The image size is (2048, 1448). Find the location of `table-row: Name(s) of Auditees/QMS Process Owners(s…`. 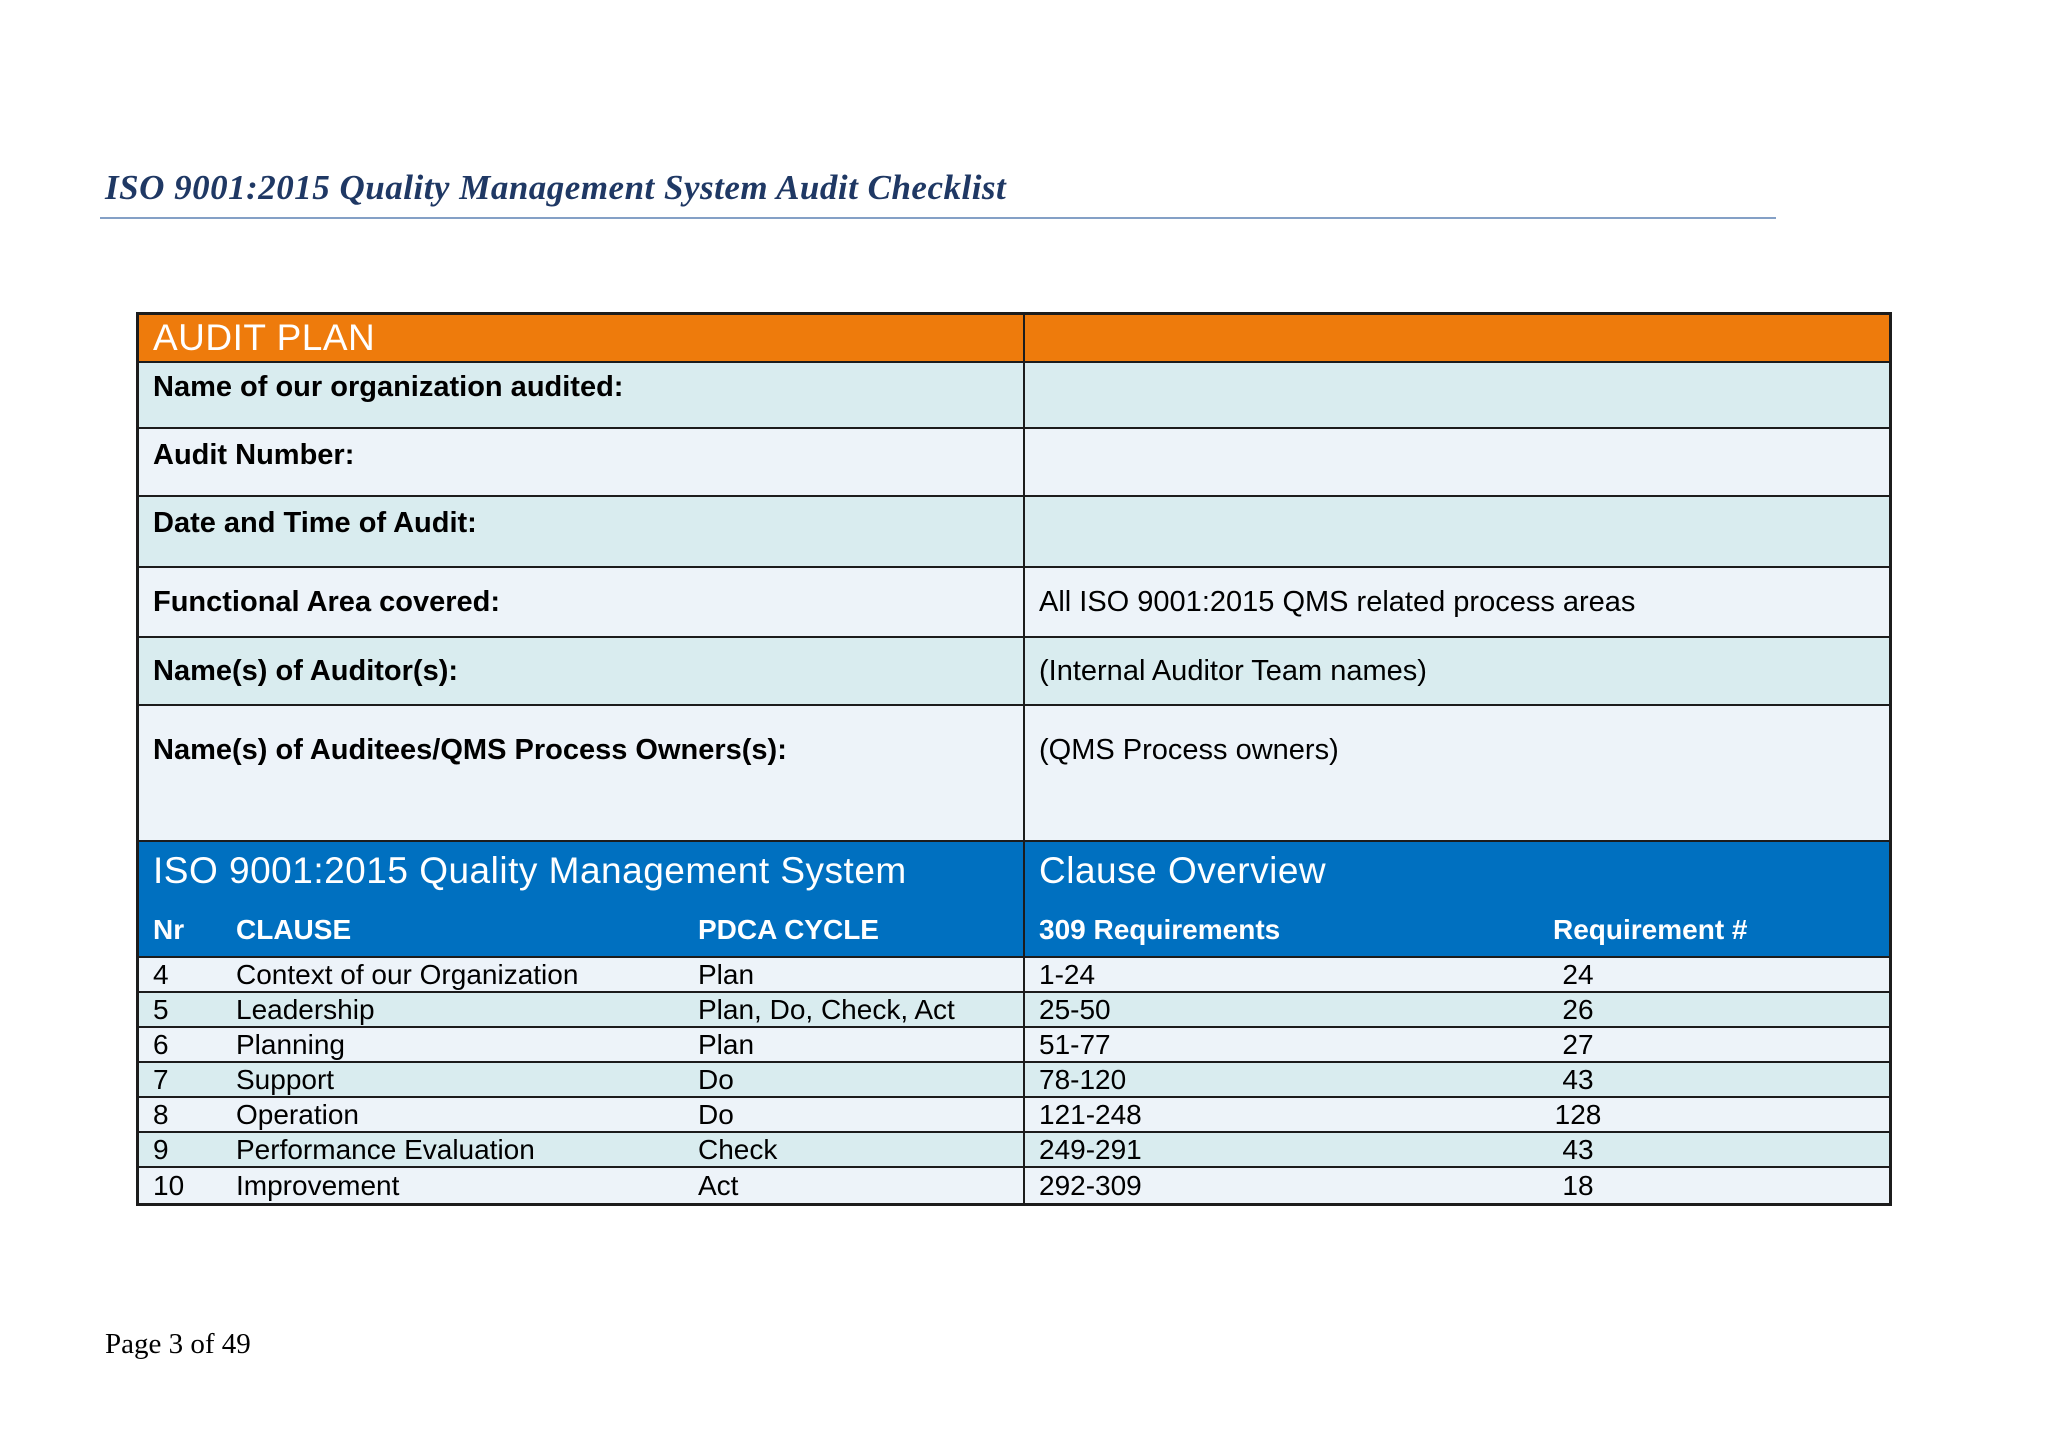

table-row: Name(s) of Auditees/QMS Process Owners(s… is located at coordinates (1014, 774).